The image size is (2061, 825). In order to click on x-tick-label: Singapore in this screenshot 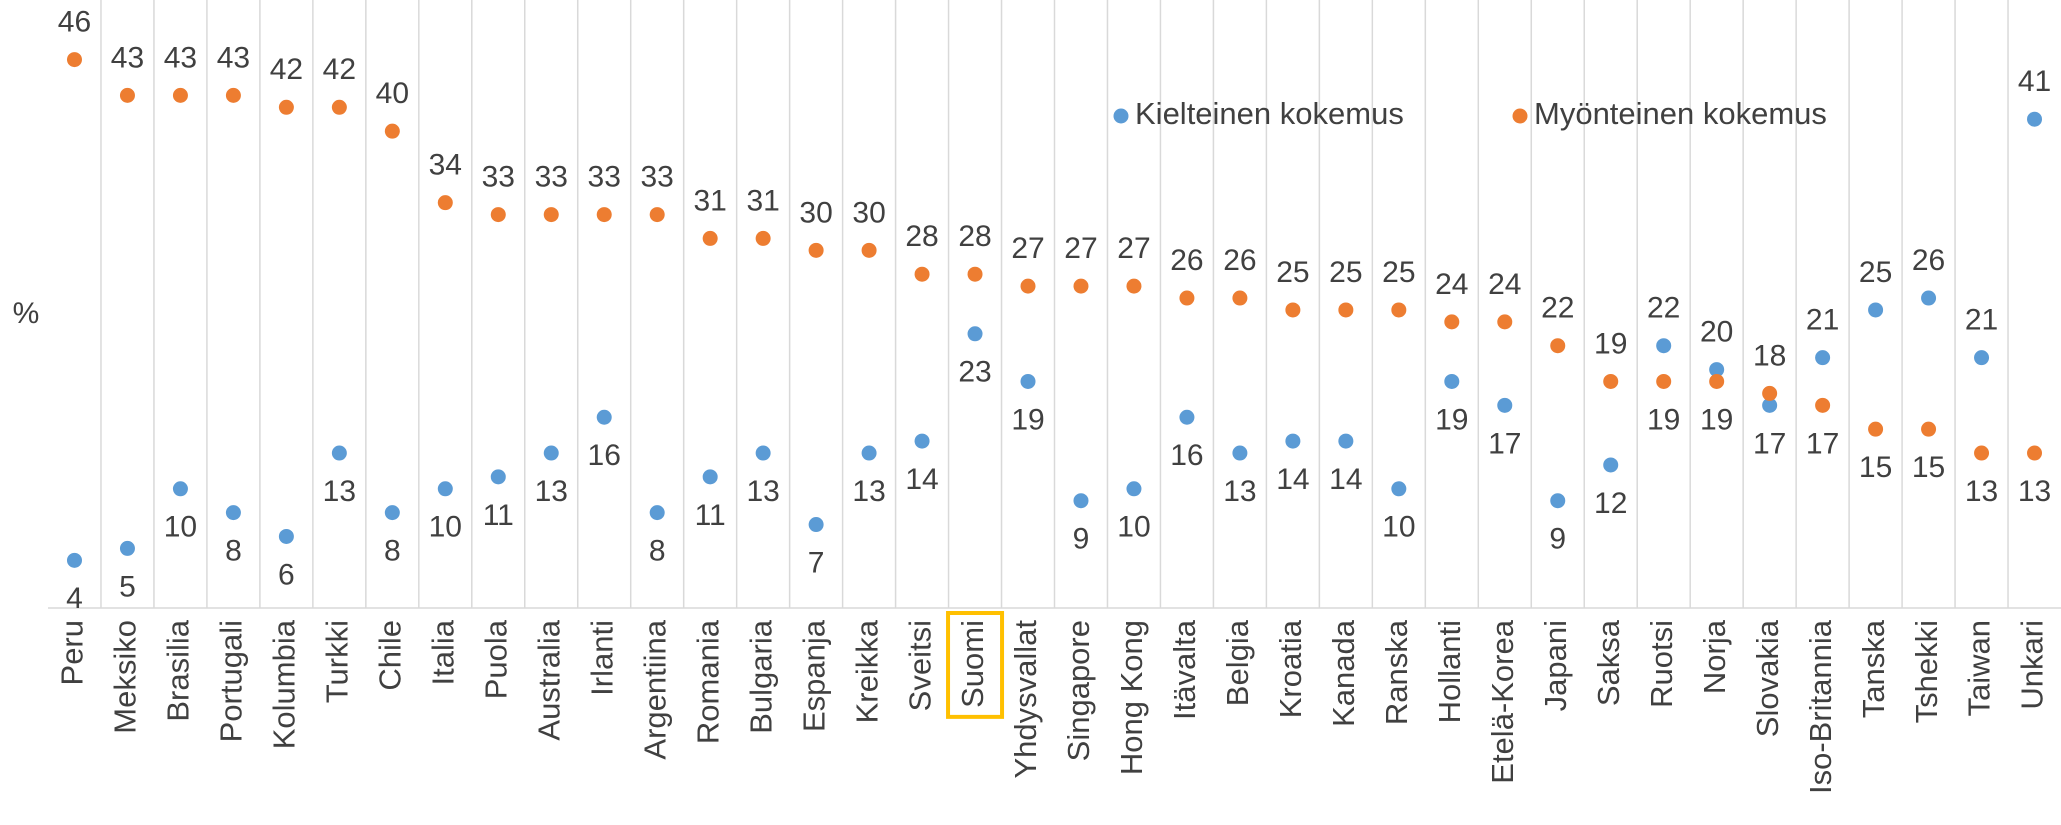, I will do `click(1078, 690)`.